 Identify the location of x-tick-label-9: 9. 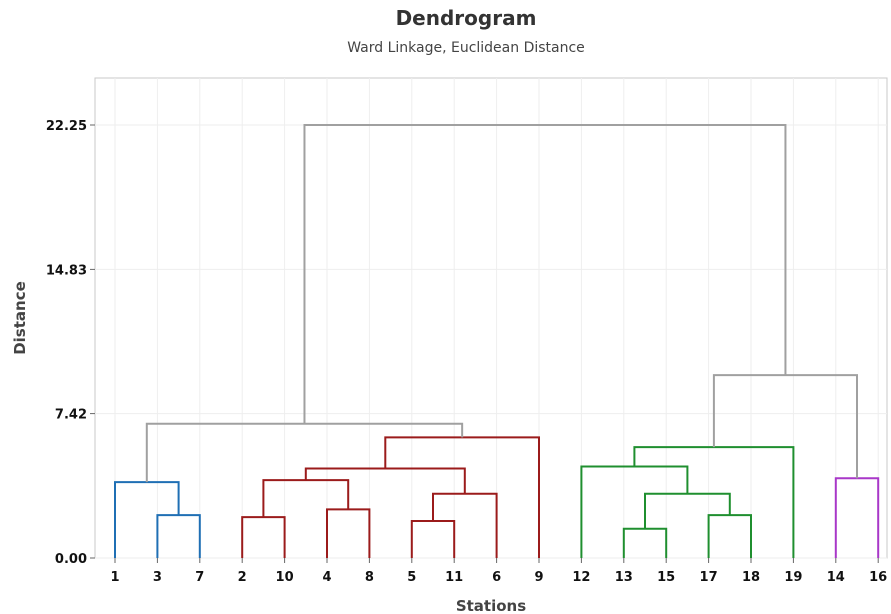
(538, 577).